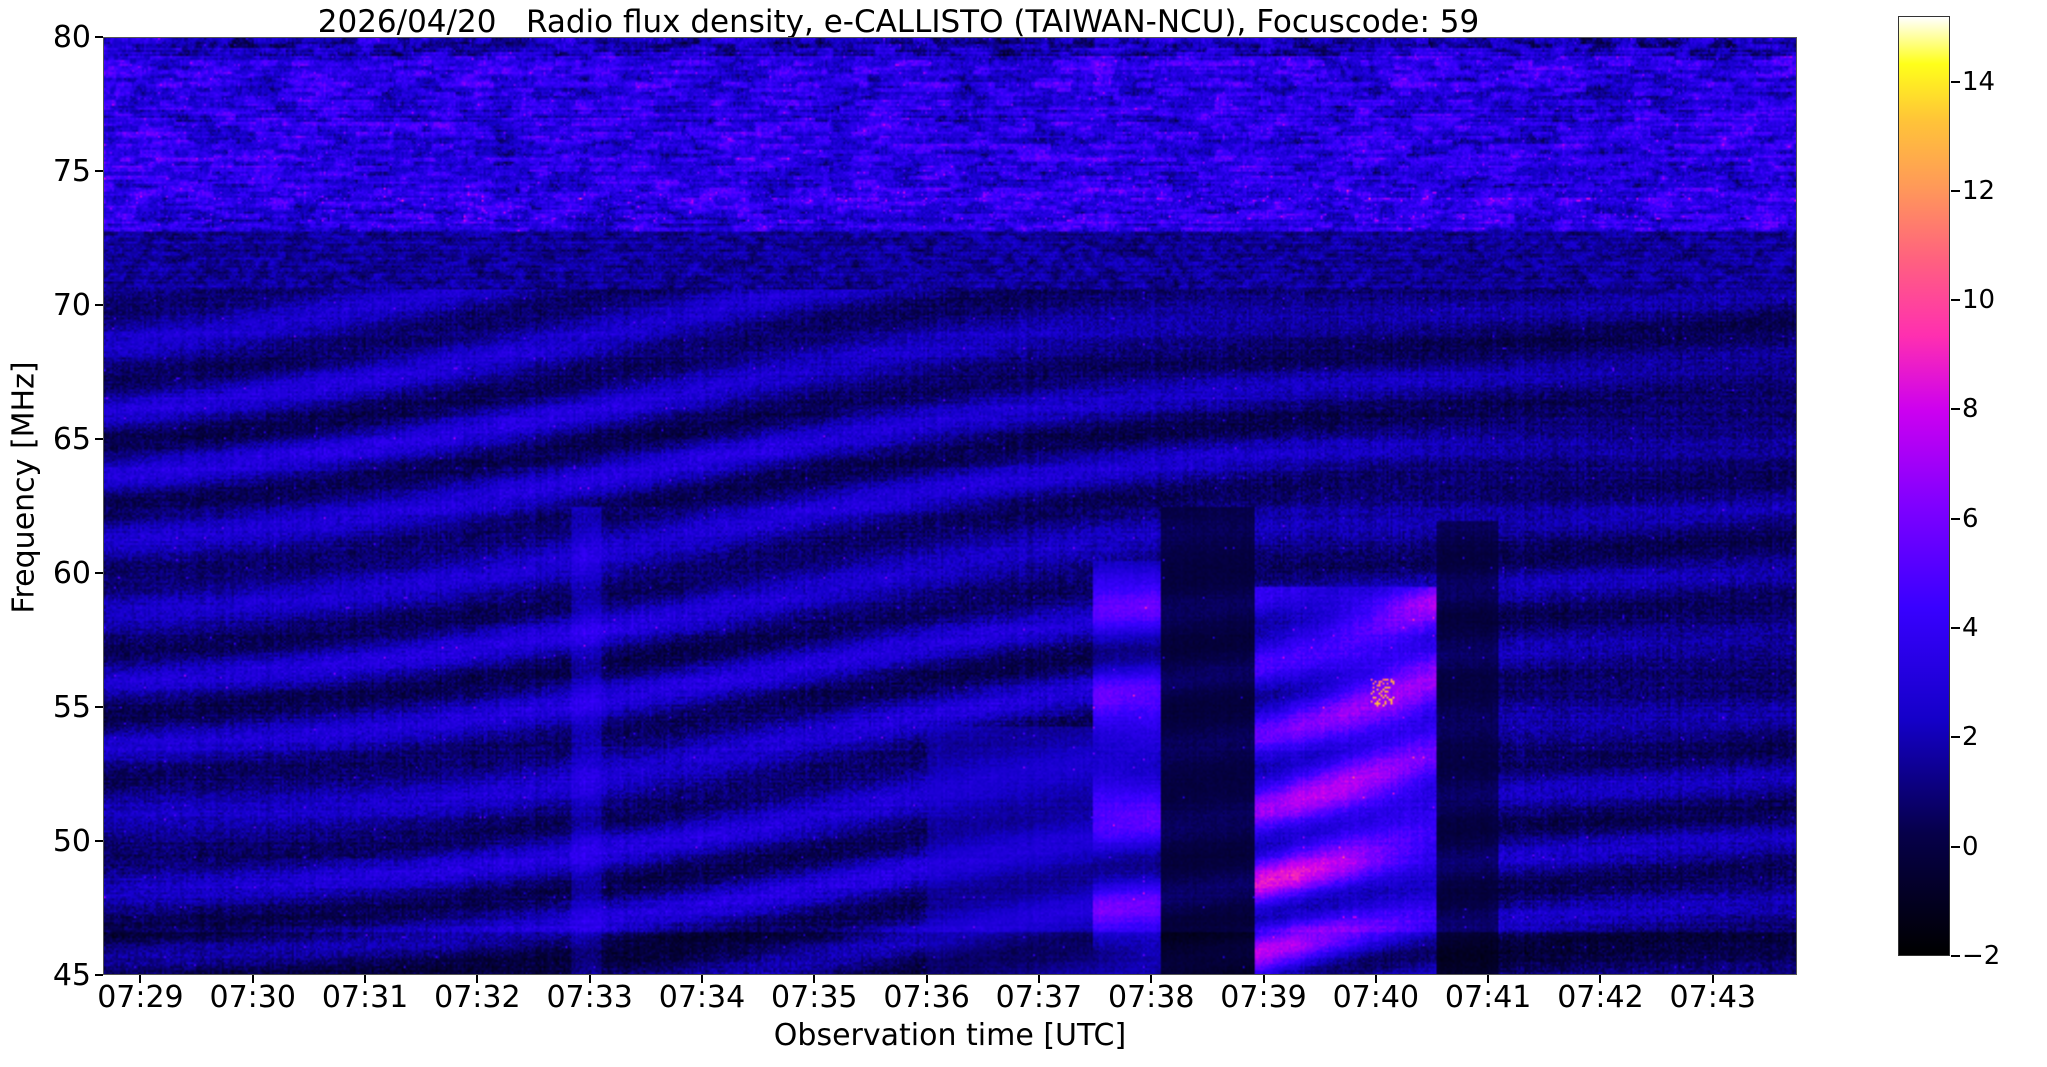 The height and width of the screenshot is (1067, 2047). Describe the element at coordinates (1488, 997) in the screenshot. I see `x-tick-label: 07:41` at that location.